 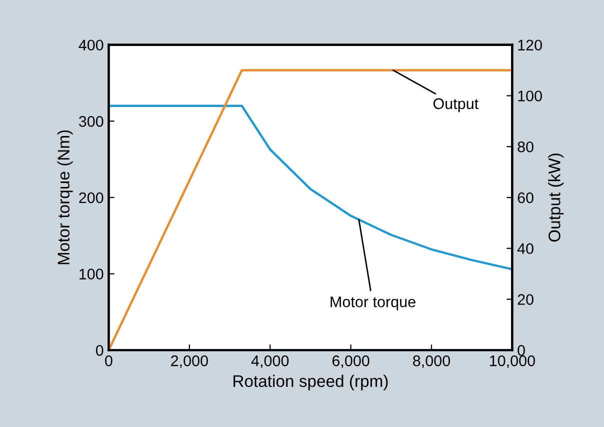 What do you see at coordinates (91, 198) in the screenshot?
I see `y-tick-label: 200` at bounding box center [91, 198].